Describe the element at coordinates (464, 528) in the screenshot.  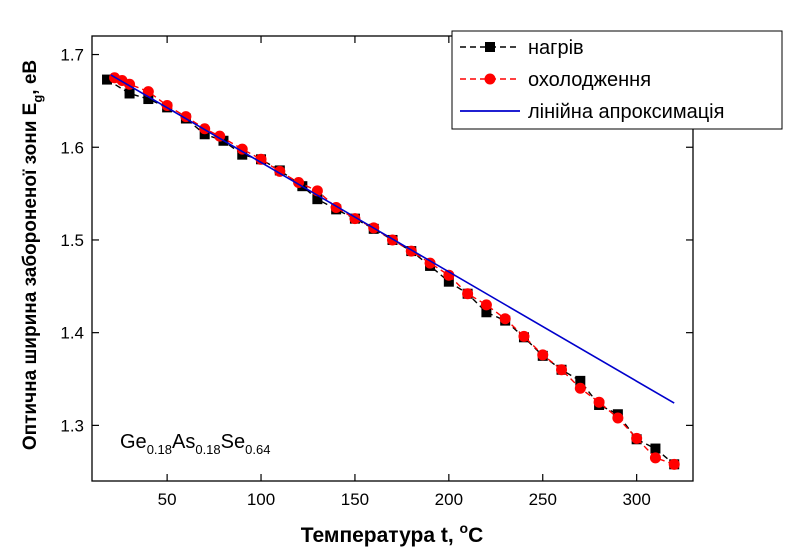
I see `x-axis-label-sup: o` at that location.